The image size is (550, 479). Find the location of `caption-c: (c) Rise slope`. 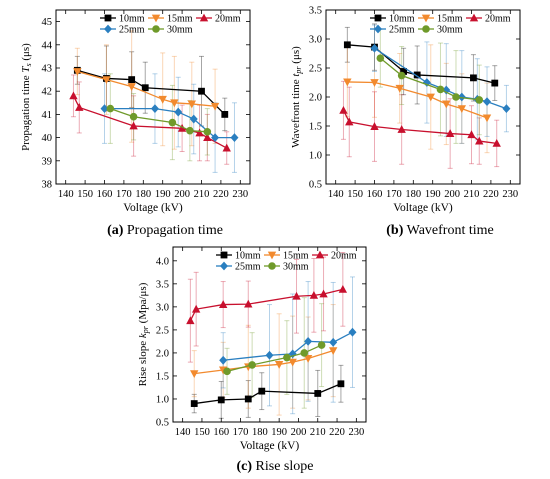

caption-c: (c) Rise slope is located at coordinates (275, 467).